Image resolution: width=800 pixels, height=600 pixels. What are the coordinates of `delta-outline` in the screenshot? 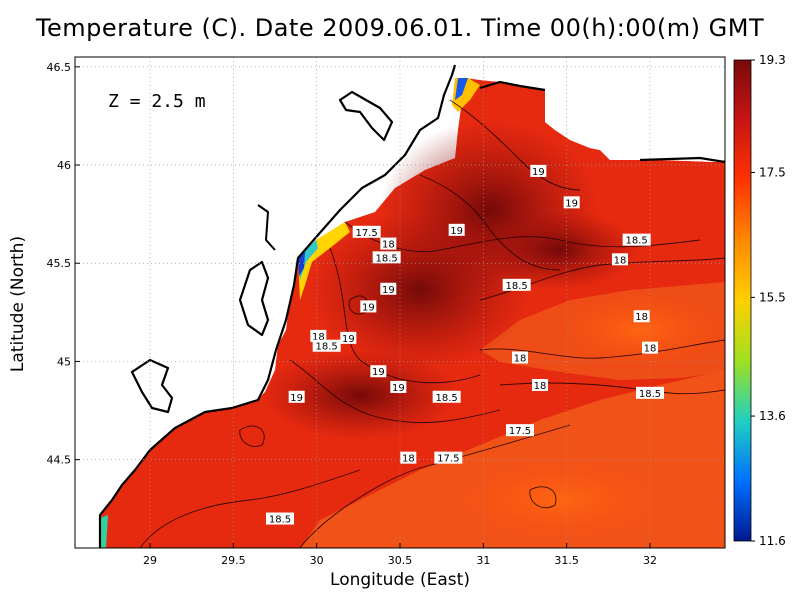 It's located at (254, 298).